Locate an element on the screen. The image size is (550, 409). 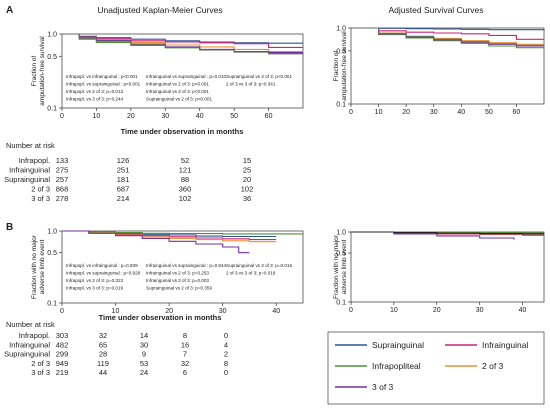
chart-a-at-risk-value-suprainguinal-1: 181 is located at coordinates (123, 179).